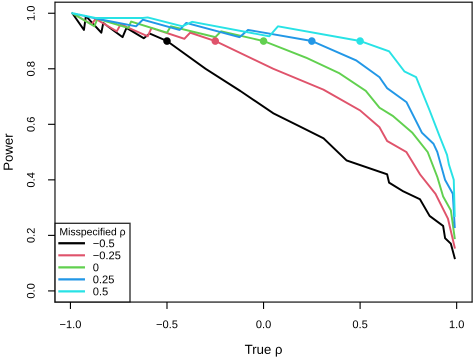 The width and height of the screenshot is (474, 357). Describe the element at coordinates (30, 291) in the screenshot. I see `y-tick-label: 0.0` at that location.